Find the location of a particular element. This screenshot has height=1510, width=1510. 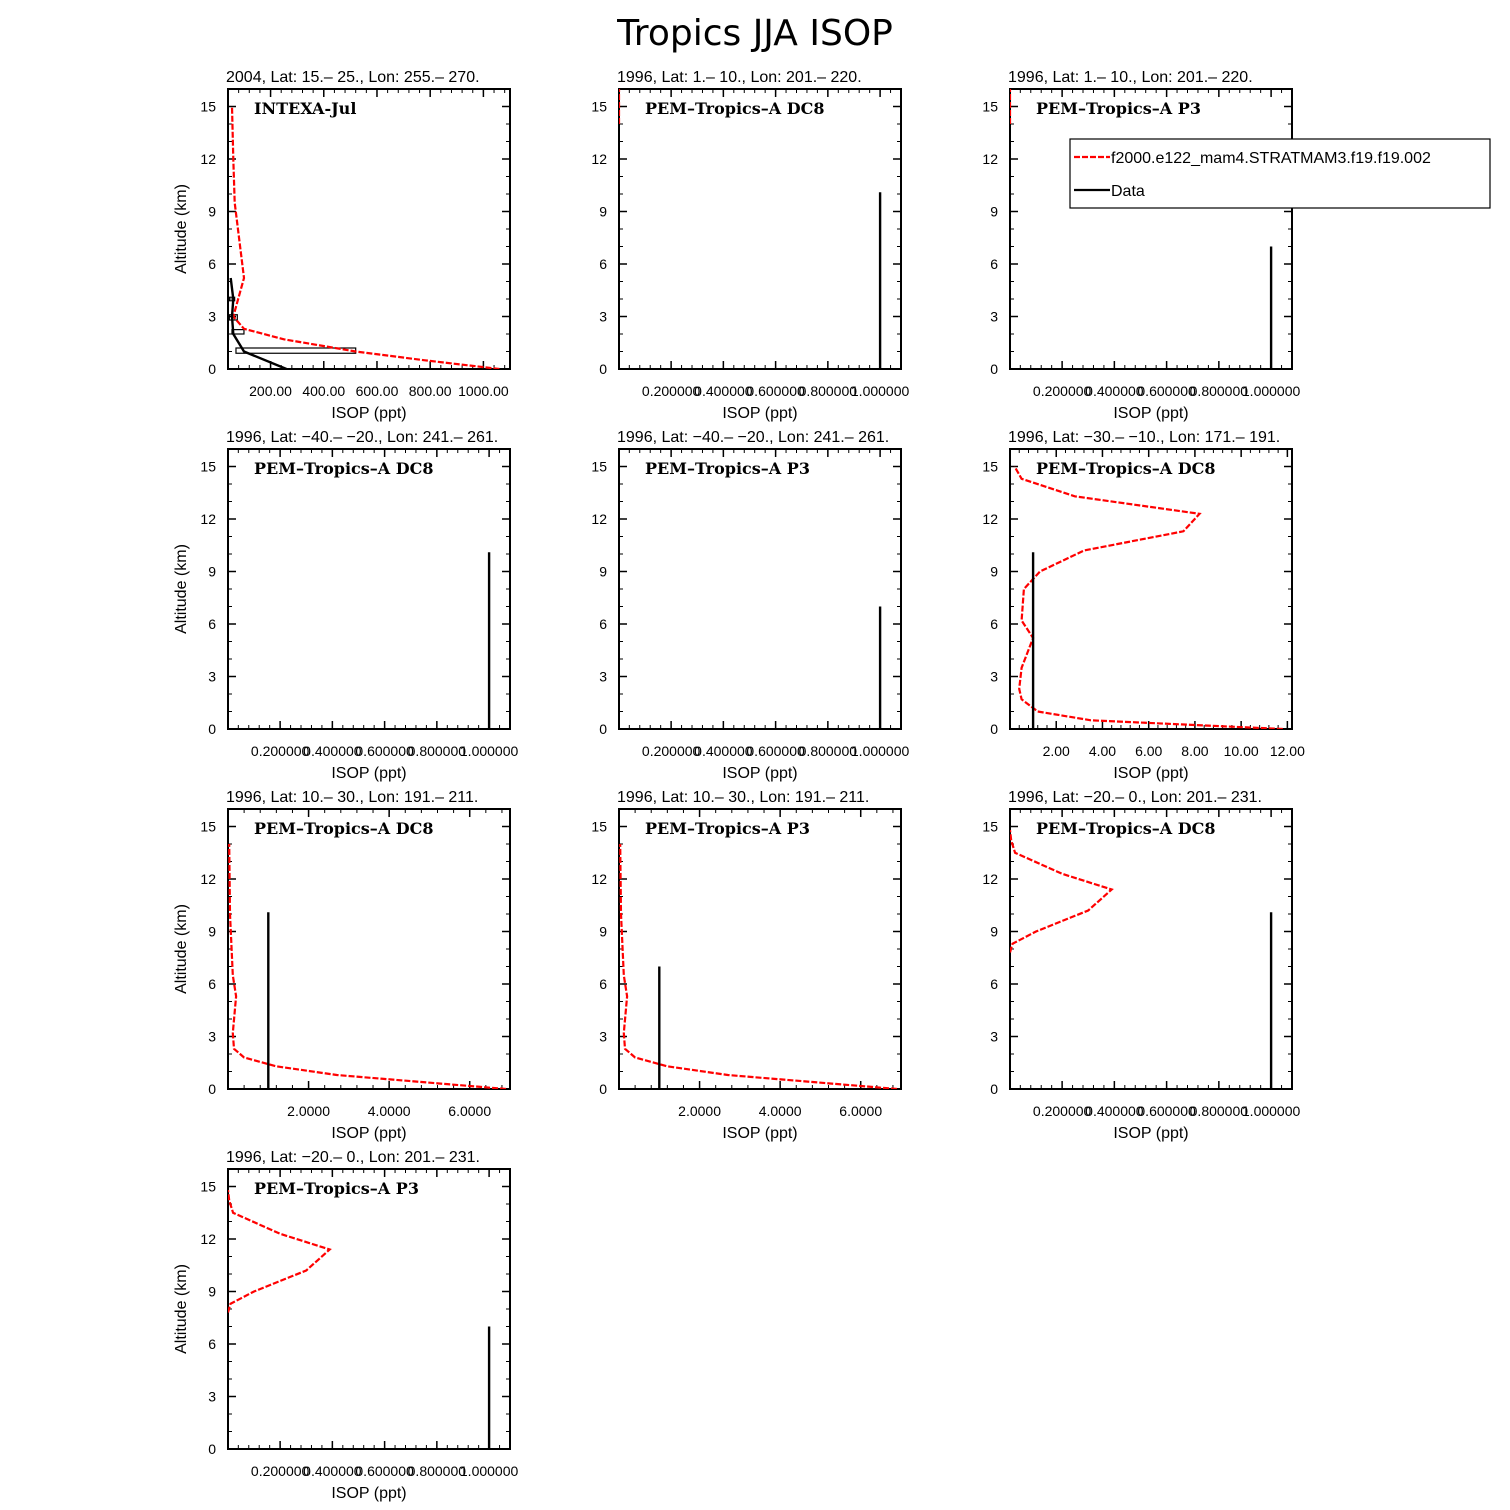

campaign-label: PEM–Tropics–A P3 is located at coordinates (1118, 108).